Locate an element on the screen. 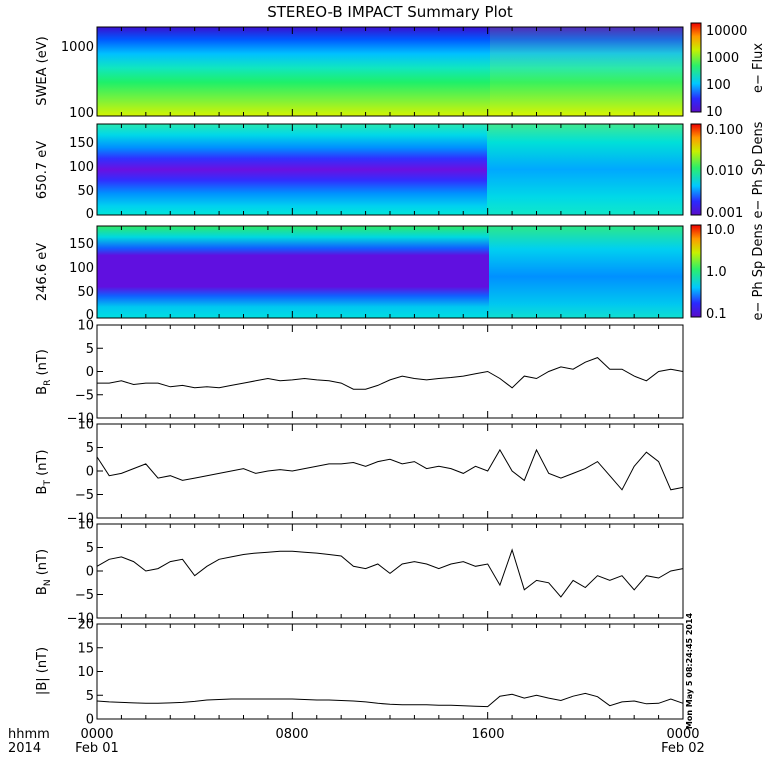  br-series-line is located at coordinates (390, 373).